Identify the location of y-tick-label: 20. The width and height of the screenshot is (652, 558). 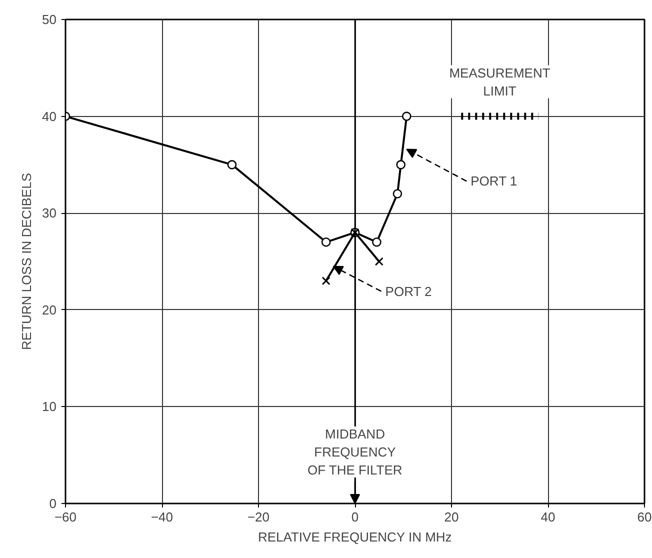
(49, 310).